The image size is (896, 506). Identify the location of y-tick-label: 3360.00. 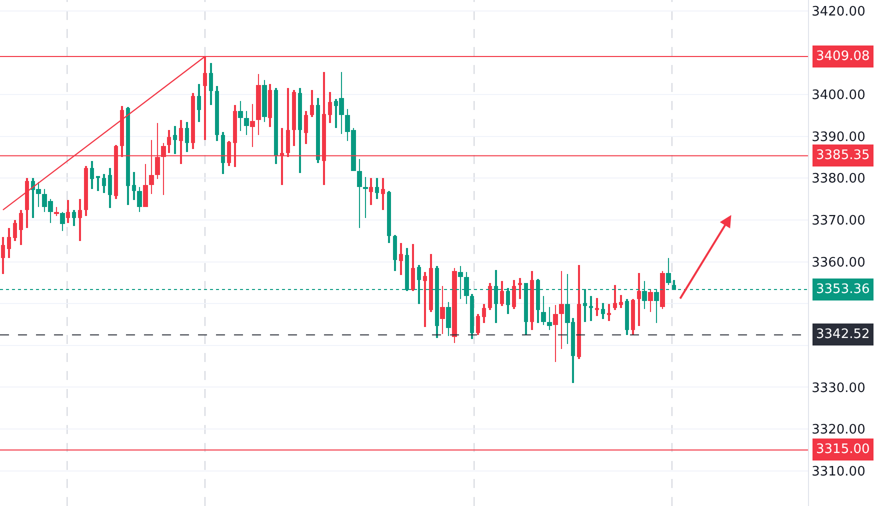
(839, 262).